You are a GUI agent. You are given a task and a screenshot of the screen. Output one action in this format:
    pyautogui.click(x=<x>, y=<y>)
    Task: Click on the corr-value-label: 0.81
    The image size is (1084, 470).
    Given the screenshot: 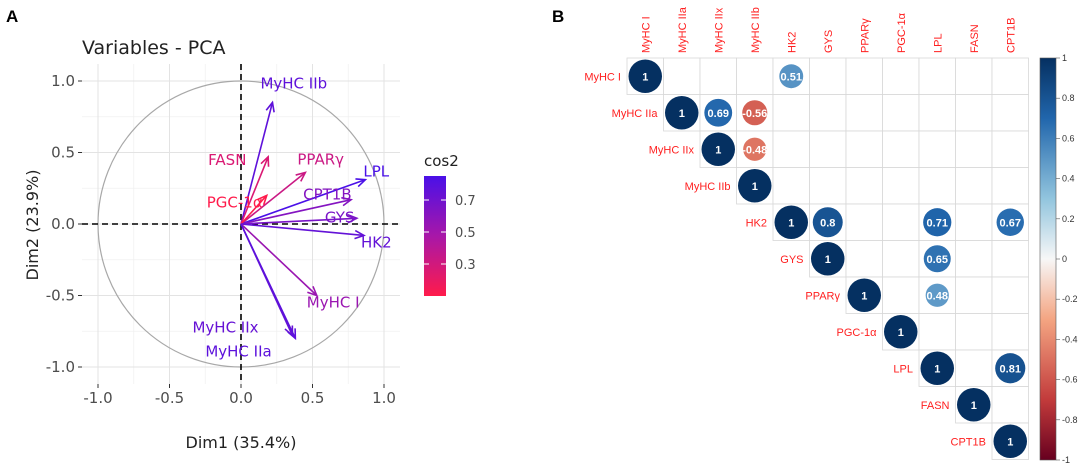 What is the action you would take?
    pyautogui.click(x=1010, y=369)
    